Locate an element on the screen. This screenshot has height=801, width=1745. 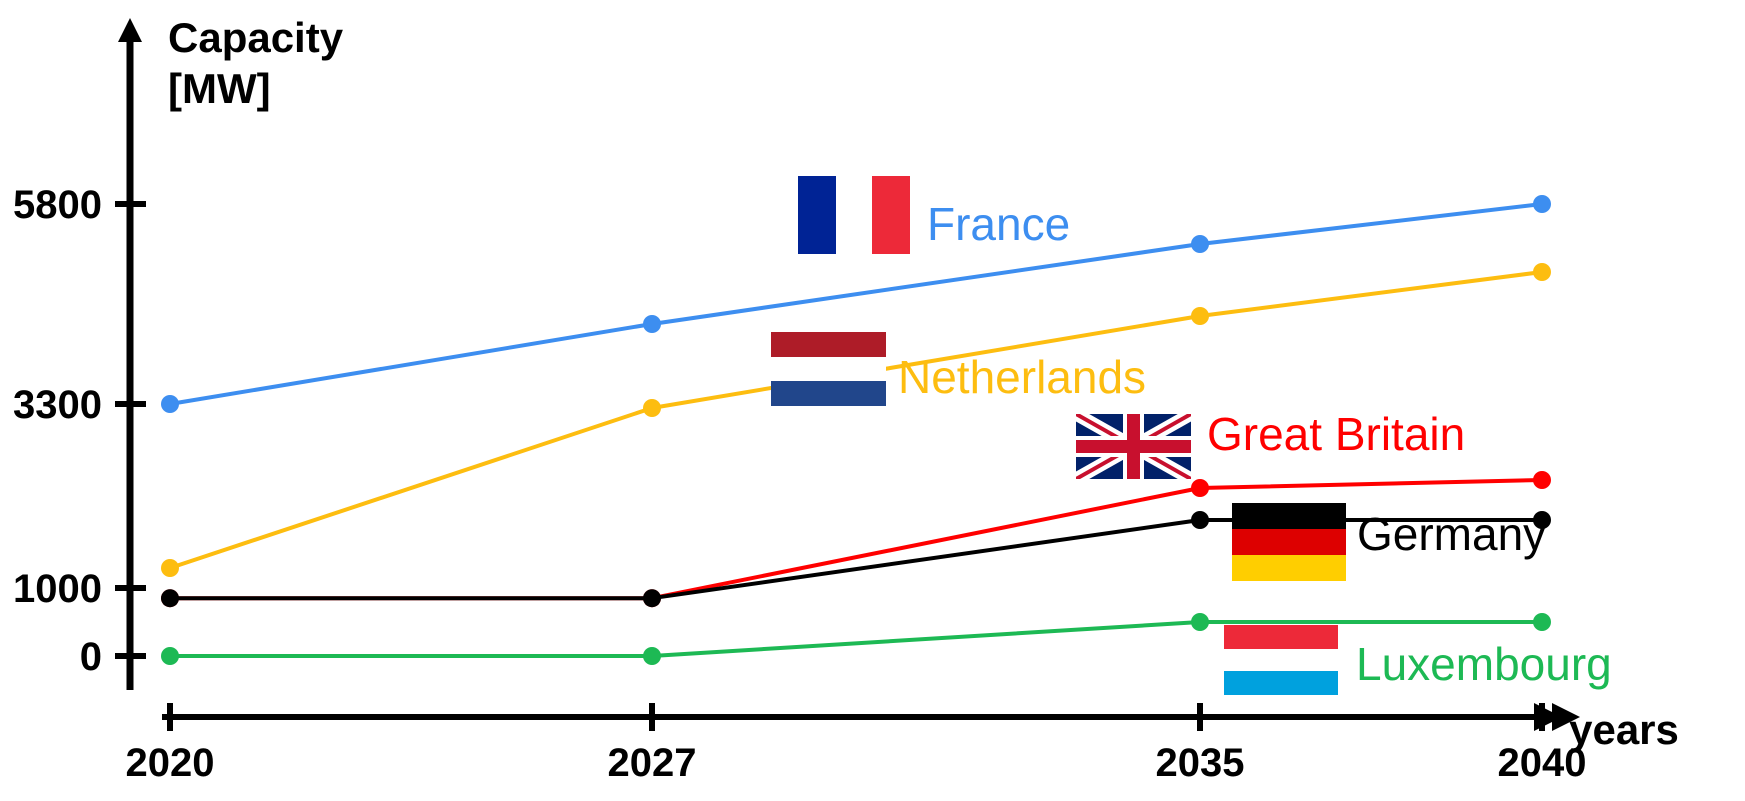
series-label-luxembourg: Luxembourg is located at coordinates (1484, 664).